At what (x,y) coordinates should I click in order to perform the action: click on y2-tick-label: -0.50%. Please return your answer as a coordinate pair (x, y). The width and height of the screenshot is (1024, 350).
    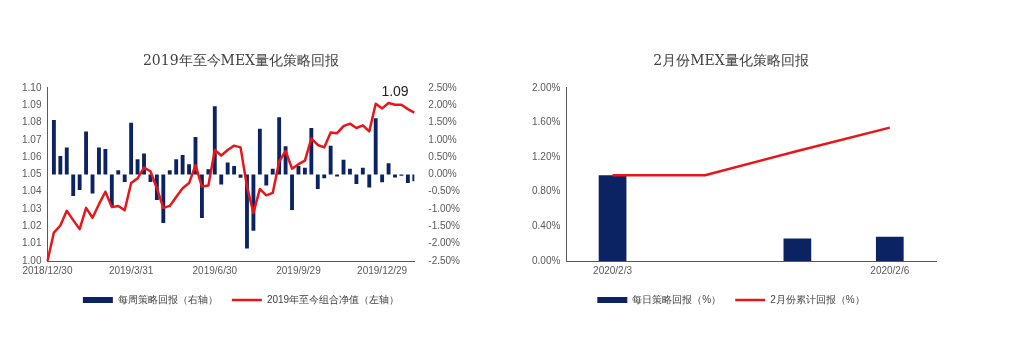
    Looking at the image, I should click on (444, 191).